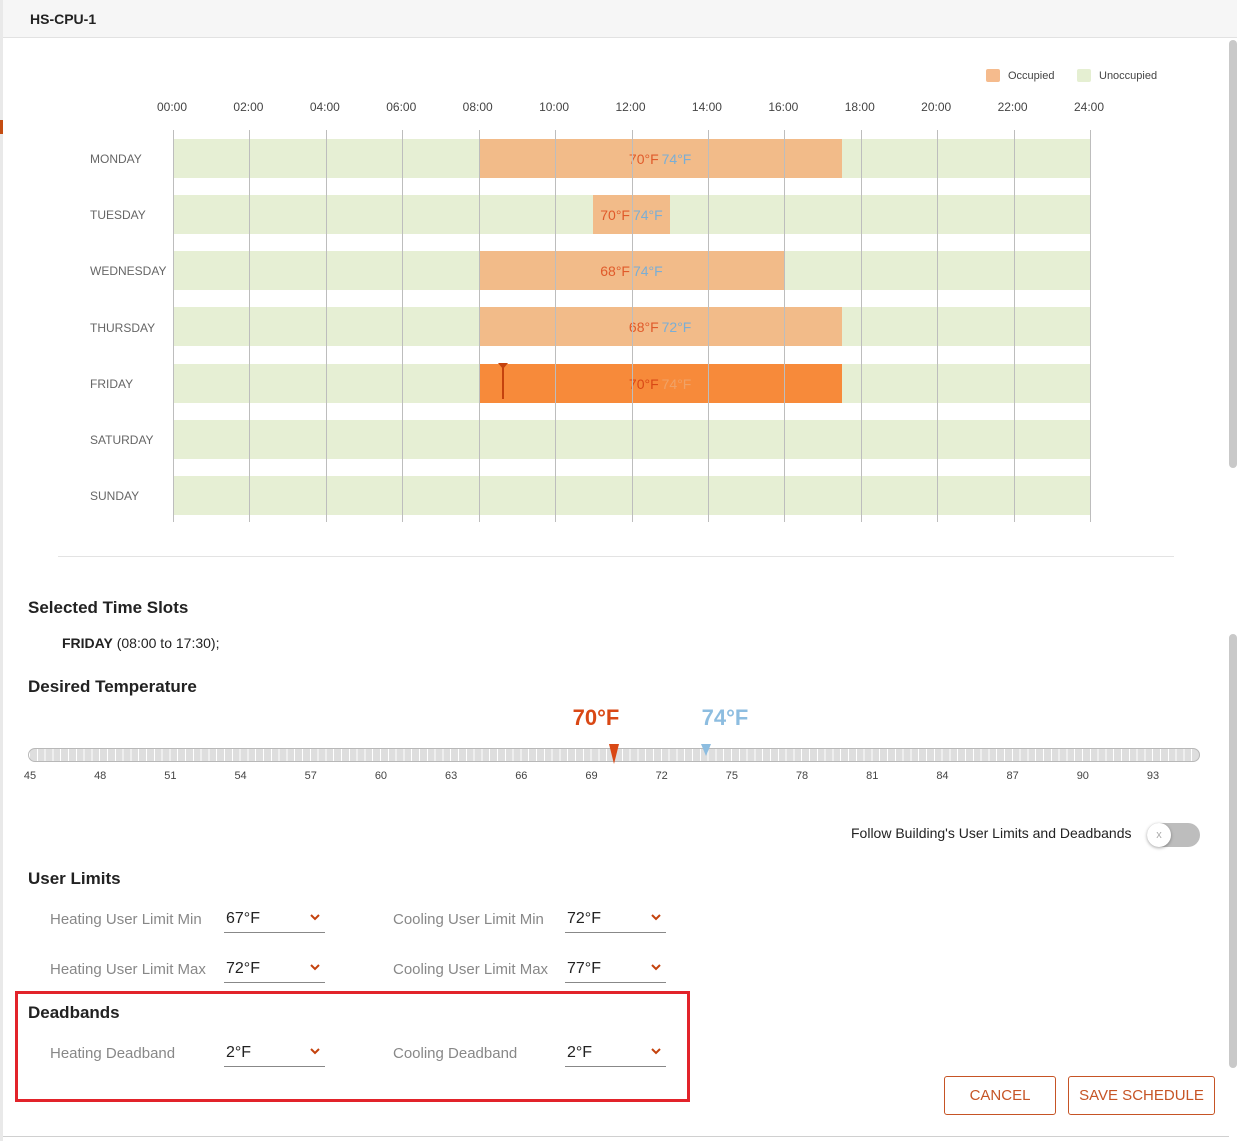 The image size is (1237, 1141). Describe the element at coordinates (616, 556) in the screenshot. I see `section-divider` at that location.